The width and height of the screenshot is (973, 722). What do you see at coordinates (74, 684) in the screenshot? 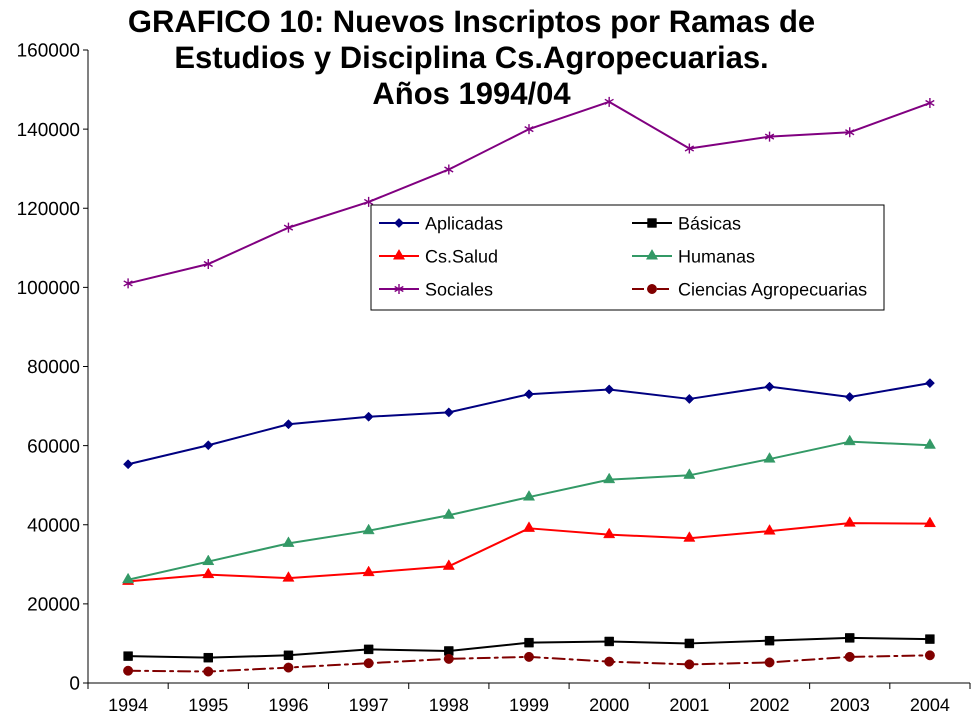
I see `y-tick-label: 0` at bounding box center [74, 684].